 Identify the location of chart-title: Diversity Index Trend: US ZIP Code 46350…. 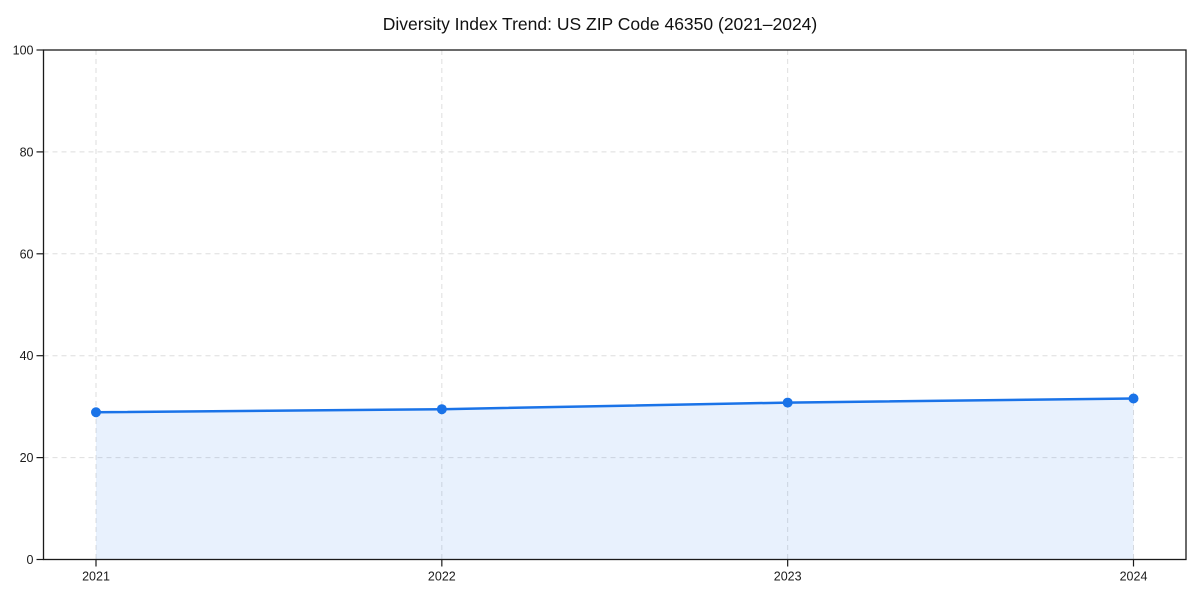
(600, 24).